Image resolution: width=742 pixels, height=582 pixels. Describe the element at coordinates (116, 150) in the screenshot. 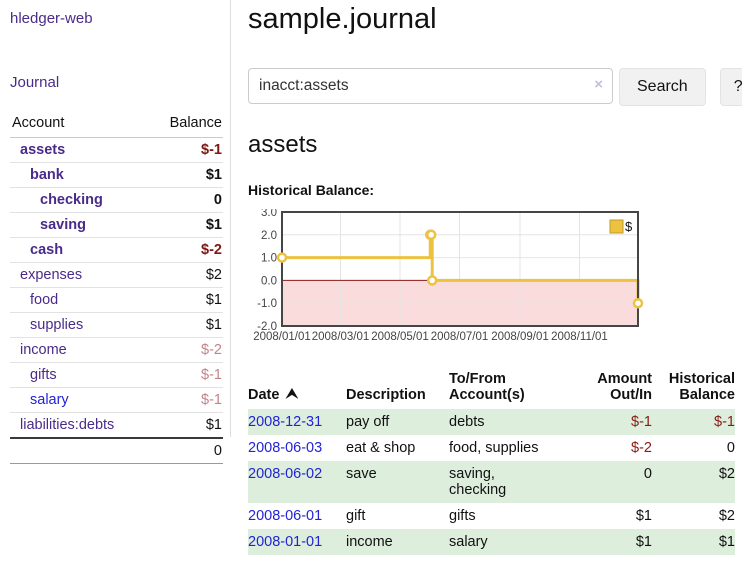

I see `account-row-assets: assets $-1` at that location.